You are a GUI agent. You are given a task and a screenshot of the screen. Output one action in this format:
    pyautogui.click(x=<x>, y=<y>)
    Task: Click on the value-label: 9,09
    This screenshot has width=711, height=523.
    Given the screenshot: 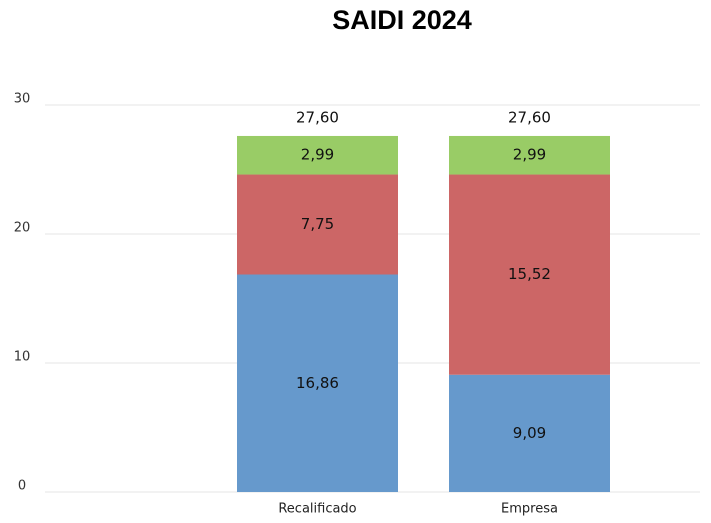 What is the action you would take?
    pyautogui.click(x=529, y=433)
    